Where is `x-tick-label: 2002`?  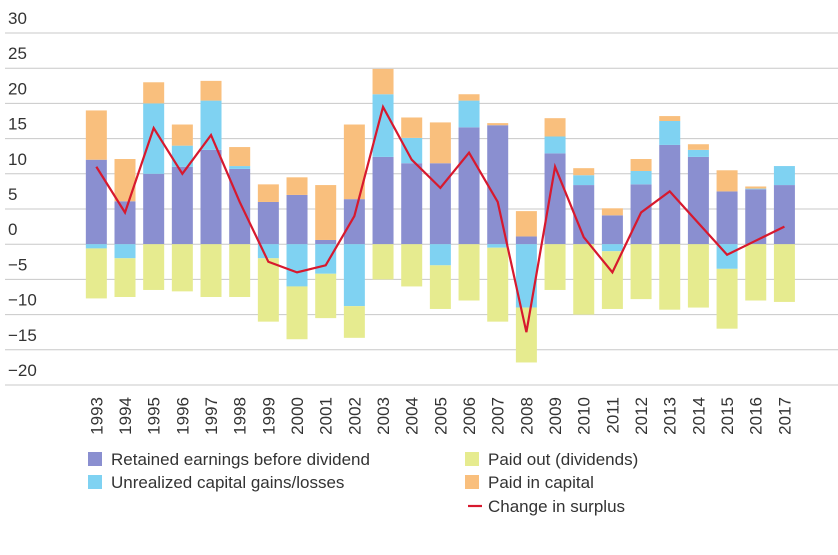
x-tick-label: 2002 is located at coordinates (354, 416).